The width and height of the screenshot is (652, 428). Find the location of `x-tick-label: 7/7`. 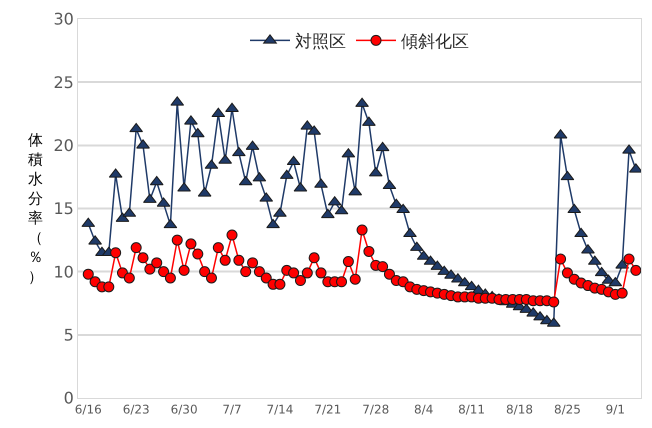

x-tick-label: 7/7 is located at coordinates (232, 409).